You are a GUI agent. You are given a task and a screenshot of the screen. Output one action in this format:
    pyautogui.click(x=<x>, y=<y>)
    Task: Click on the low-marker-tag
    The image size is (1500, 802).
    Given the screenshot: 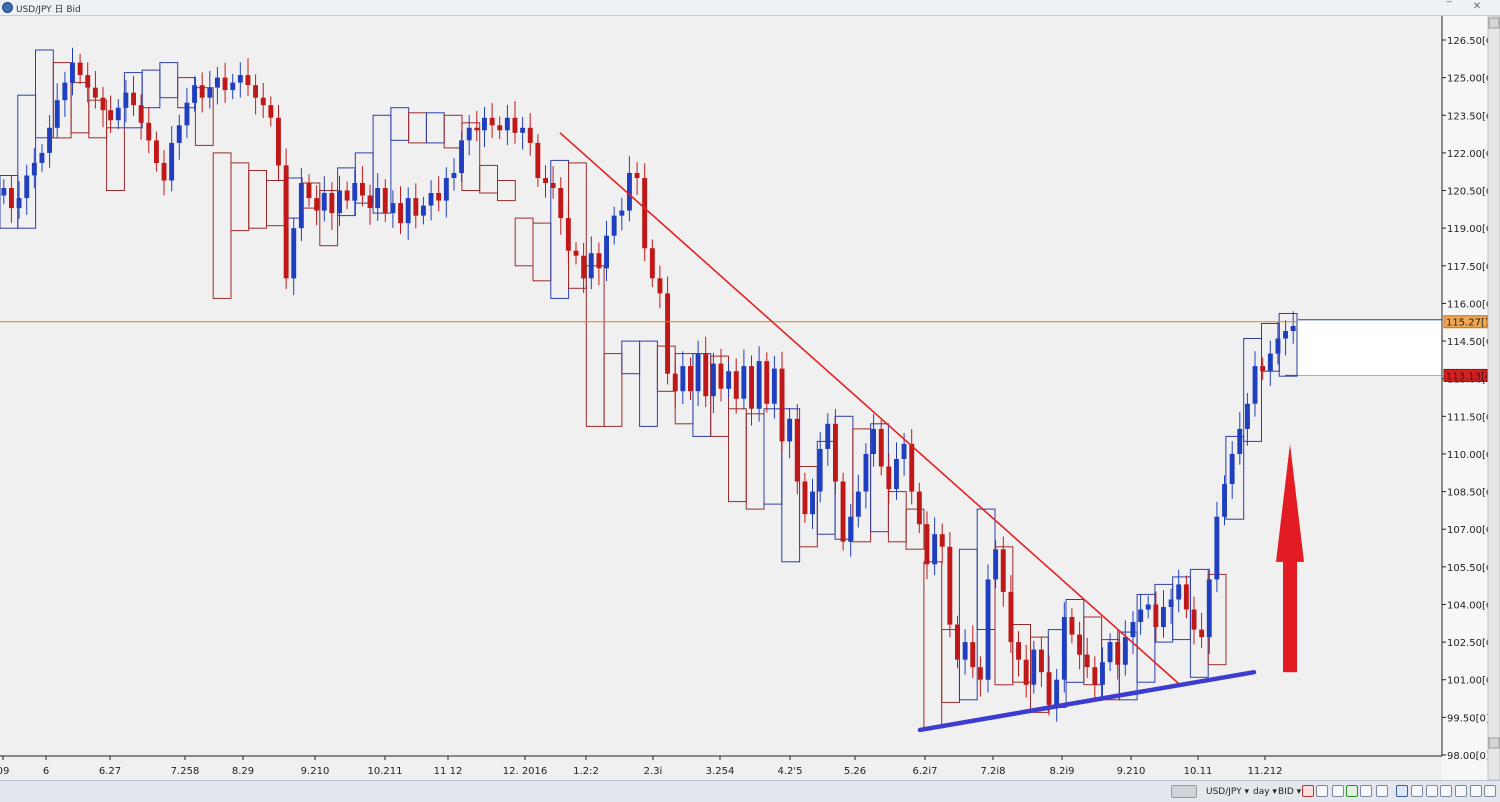 What is the action you would take?
    pyautogui.click(x=1465, y=375)
    